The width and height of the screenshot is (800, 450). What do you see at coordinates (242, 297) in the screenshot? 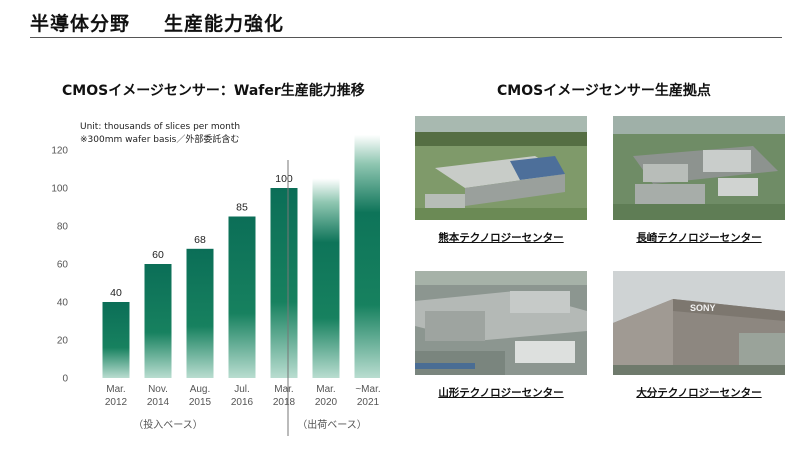
I see `bar-jul-2016` at bounding box center [242, 297].